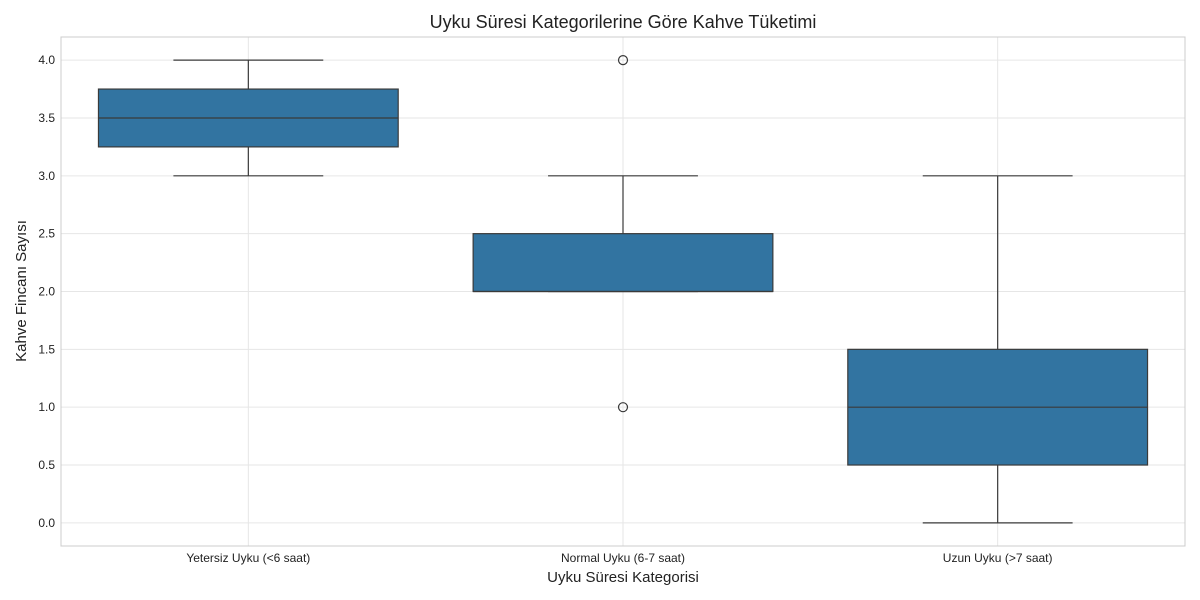  What do you see at coordinates (248, 558) in the screenshot?
I see `x-tick-label: Yetersiz Uyku (<6 saat)` at bounding box center [248, 558].